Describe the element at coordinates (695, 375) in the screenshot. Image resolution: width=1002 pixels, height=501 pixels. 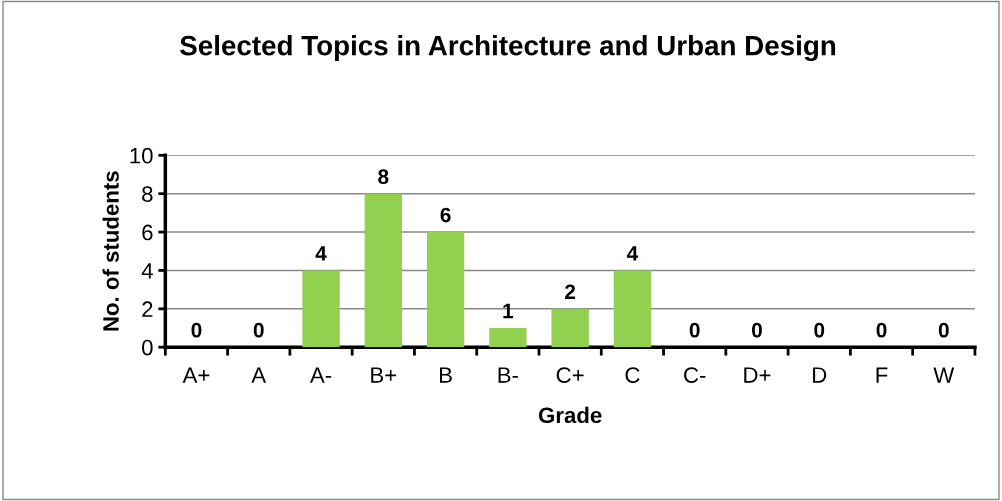
I see `x-tick-label: C-` at that location.